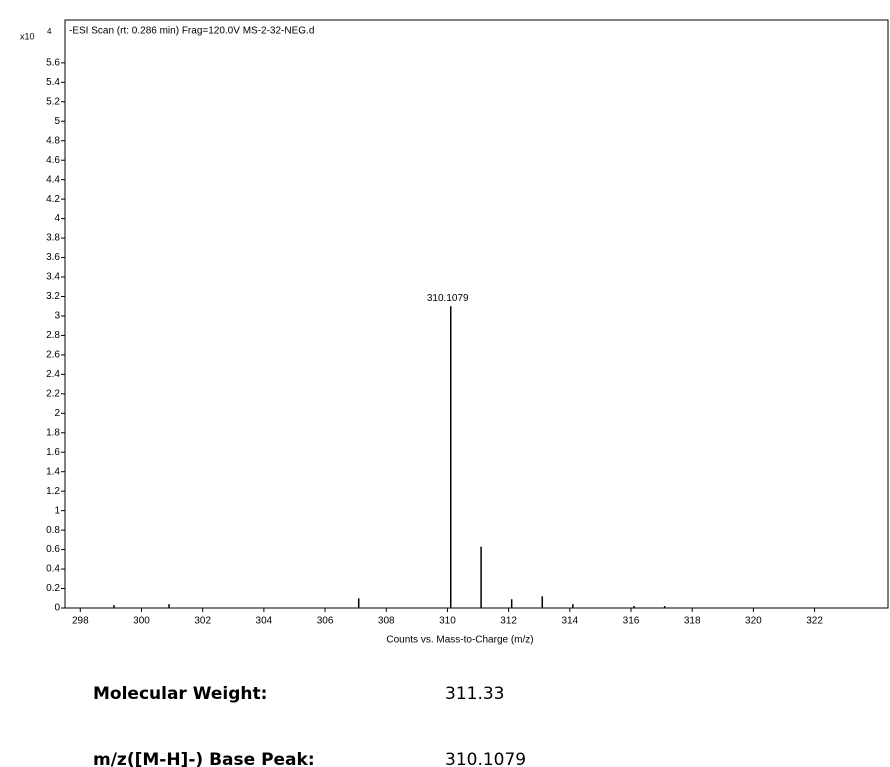 The image size is (890, 767). Describe the element at coordinates (53, 569) in the screenshot. I see `y-tick-label: 0.4` at that location.